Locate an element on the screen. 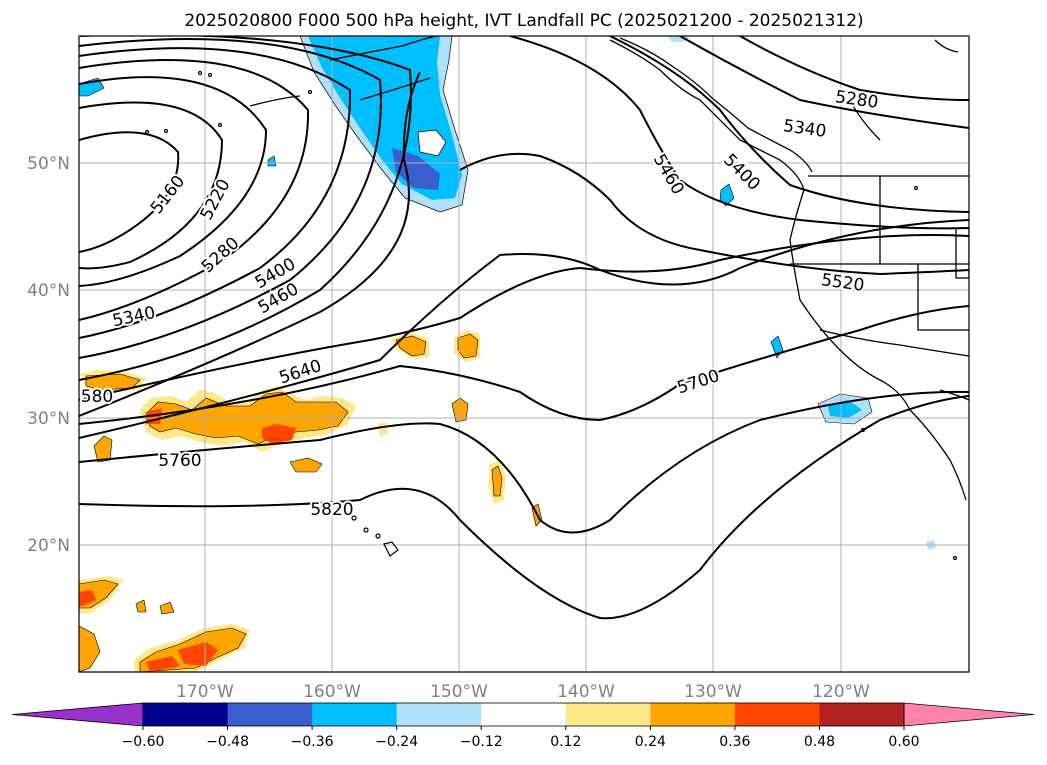 This screenshot has width=1047, height=765. lon-tick-label: 120°W is located at coordinates (841, 692).